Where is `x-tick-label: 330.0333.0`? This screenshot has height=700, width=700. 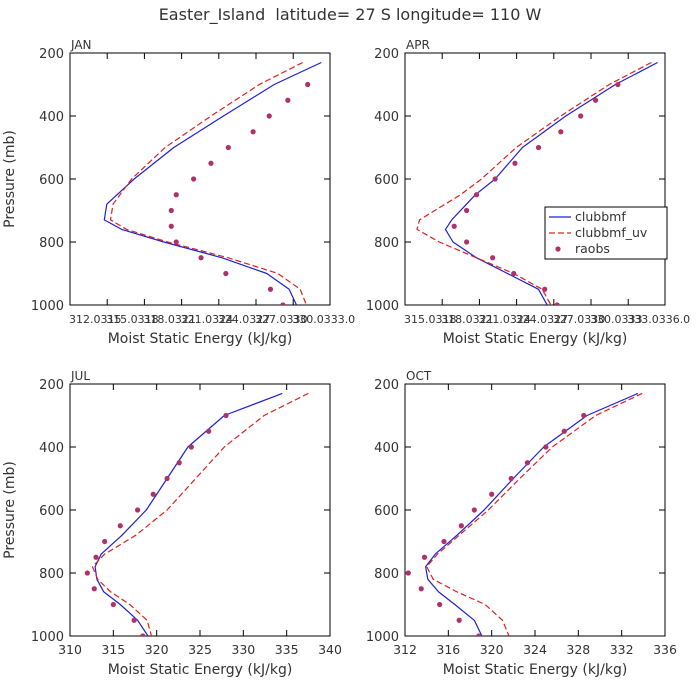 x-tick-label: 330.0333.0 is located at coordinates (323, 319).